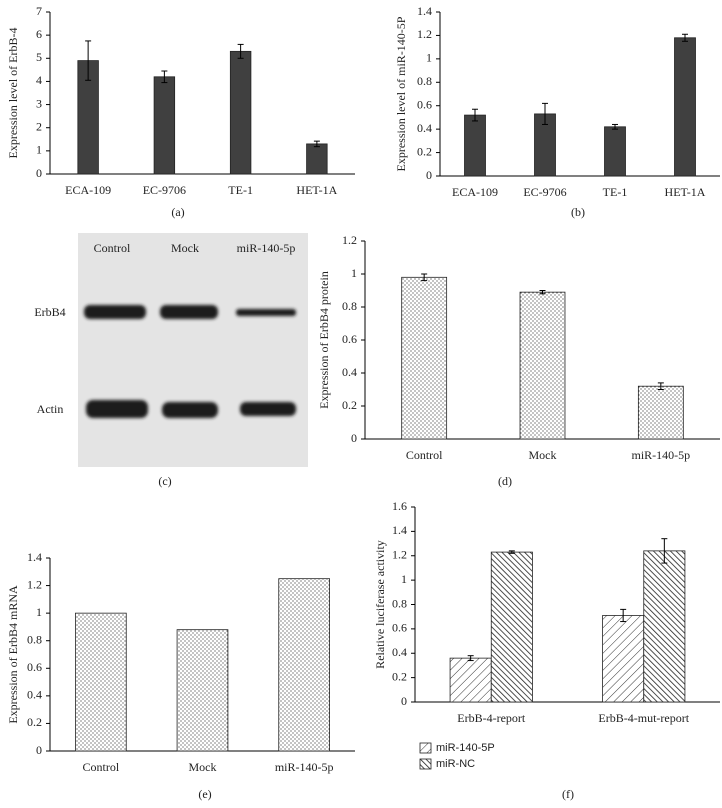  Describe the element at coordinates (425, 748) in the screenshot. I see `legend-swatch` at that location.